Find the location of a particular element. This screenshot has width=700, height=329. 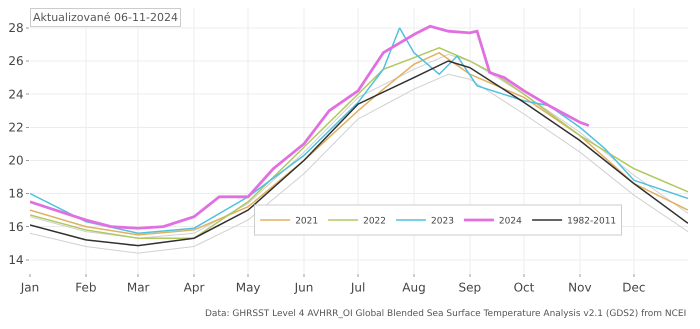

y-tick-label: 16 is located at coordinates (16, 227).